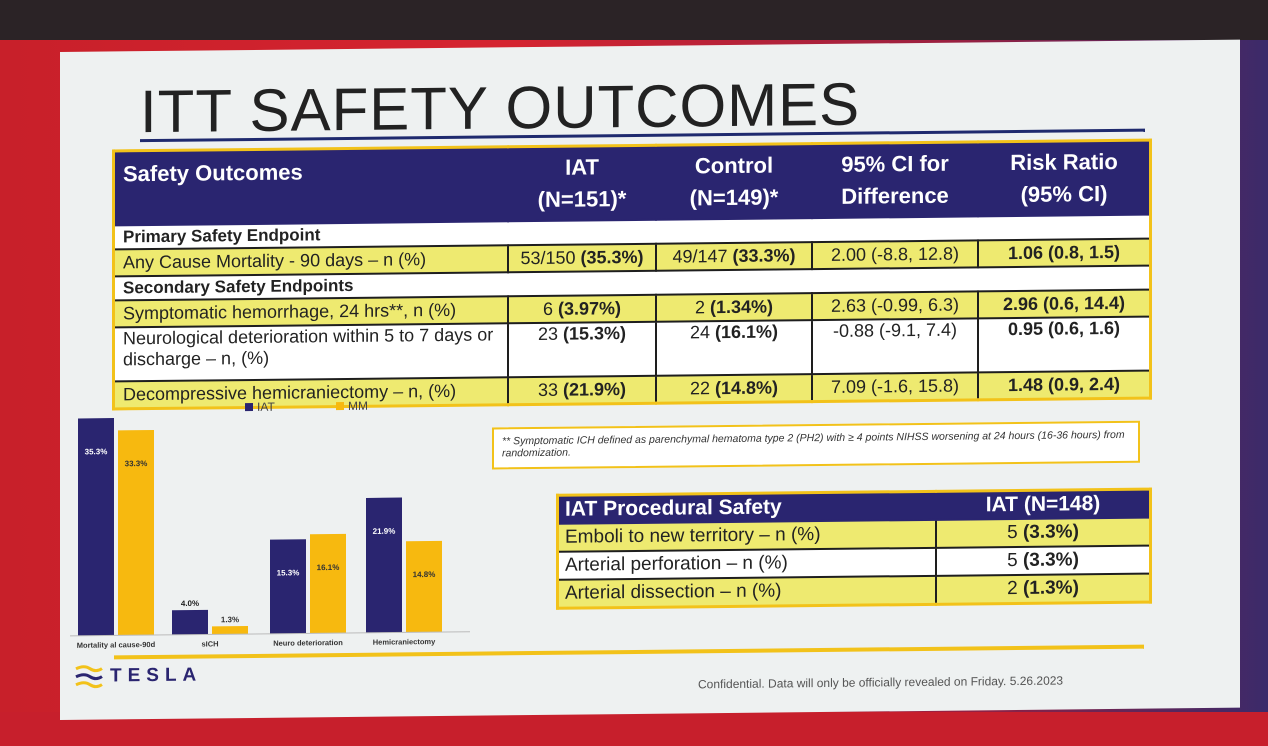  What do you see at coordinates (266, 406) in the screenshot?
I see `legend-label: IAT` at bounding box center [266, 406].